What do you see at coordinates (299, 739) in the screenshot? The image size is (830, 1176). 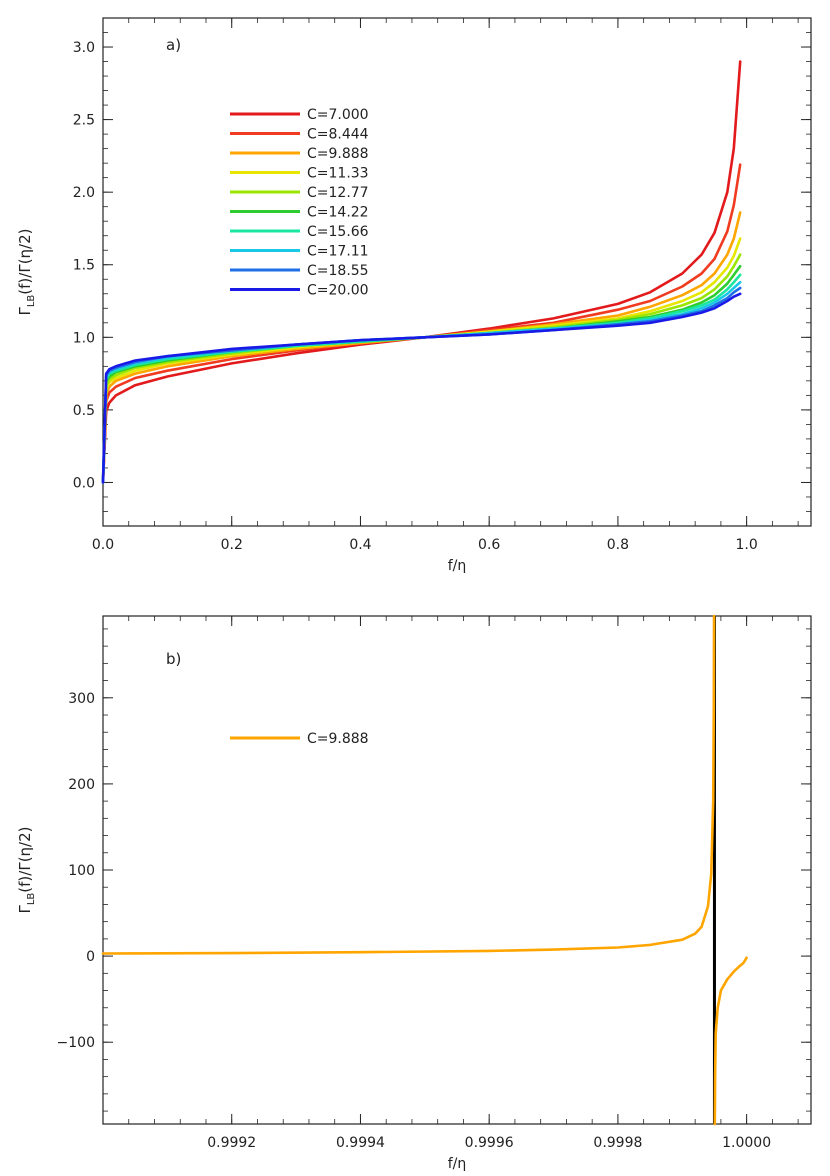 I see `legend-b: C=9.888` at bounding box center [299, 739].